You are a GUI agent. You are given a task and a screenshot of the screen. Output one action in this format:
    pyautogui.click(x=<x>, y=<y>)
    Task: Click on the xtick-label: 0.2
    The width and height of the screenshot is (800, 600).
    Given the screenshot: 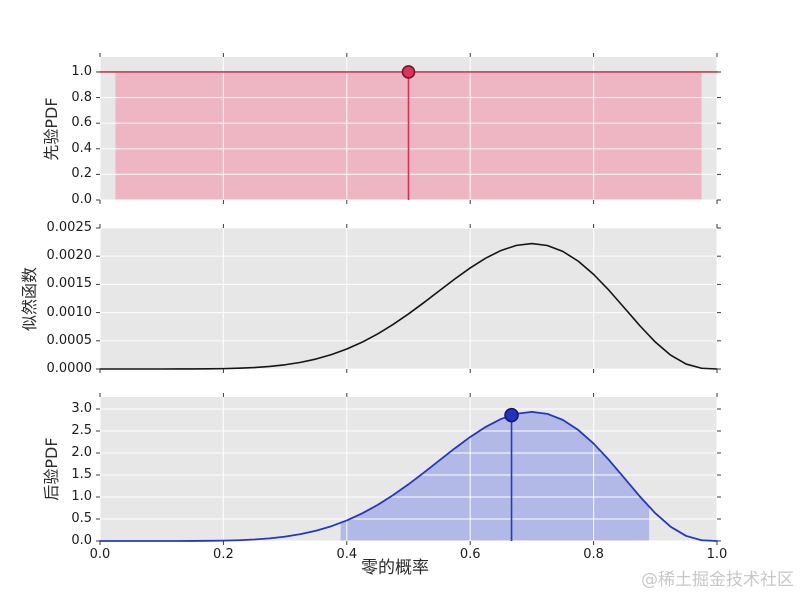 What is the action you would take?
    pyautogui.click(x=223, y=554)
    